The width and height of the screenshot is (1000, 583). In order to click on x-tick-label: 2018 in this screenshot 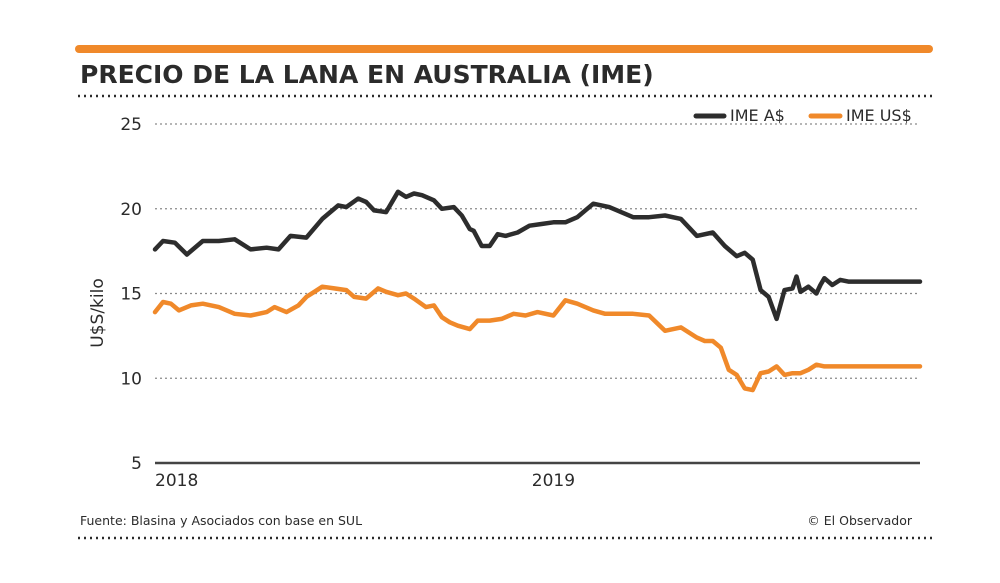, I will do `click(176, 481)`.